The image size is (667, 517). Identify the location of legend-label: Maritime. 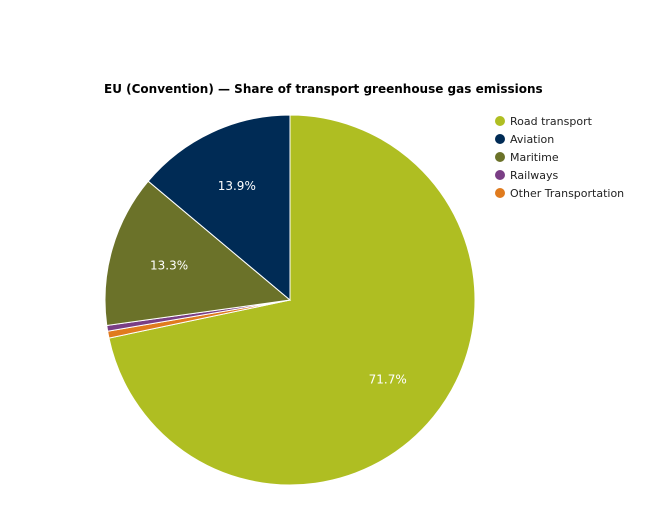
(534, 157).